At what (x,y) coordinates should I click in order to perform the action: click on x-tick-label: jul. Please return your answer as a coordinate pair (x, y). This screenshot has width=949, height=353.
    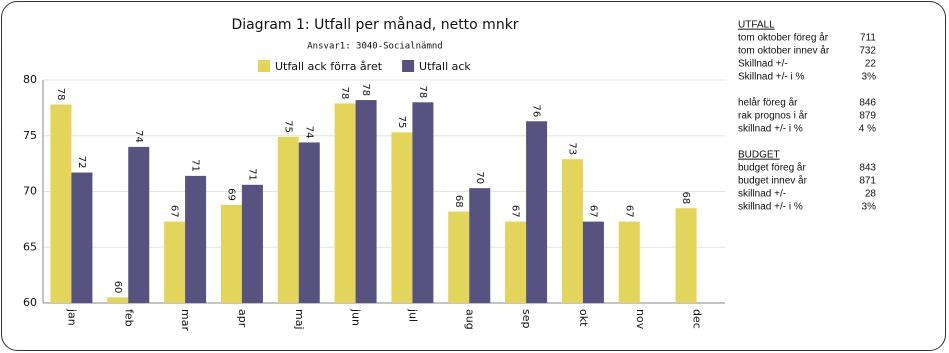
    Looking at the image, I should click on (412, 315).